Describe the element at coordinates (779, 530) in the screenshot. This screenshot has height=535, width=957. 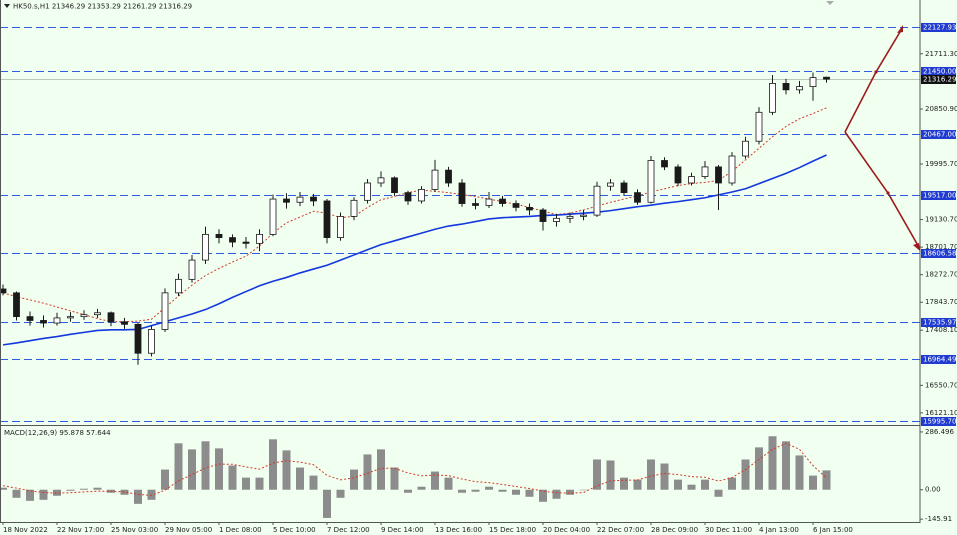
I see `x-tick-label: 4 Jan 13:00` at that location.